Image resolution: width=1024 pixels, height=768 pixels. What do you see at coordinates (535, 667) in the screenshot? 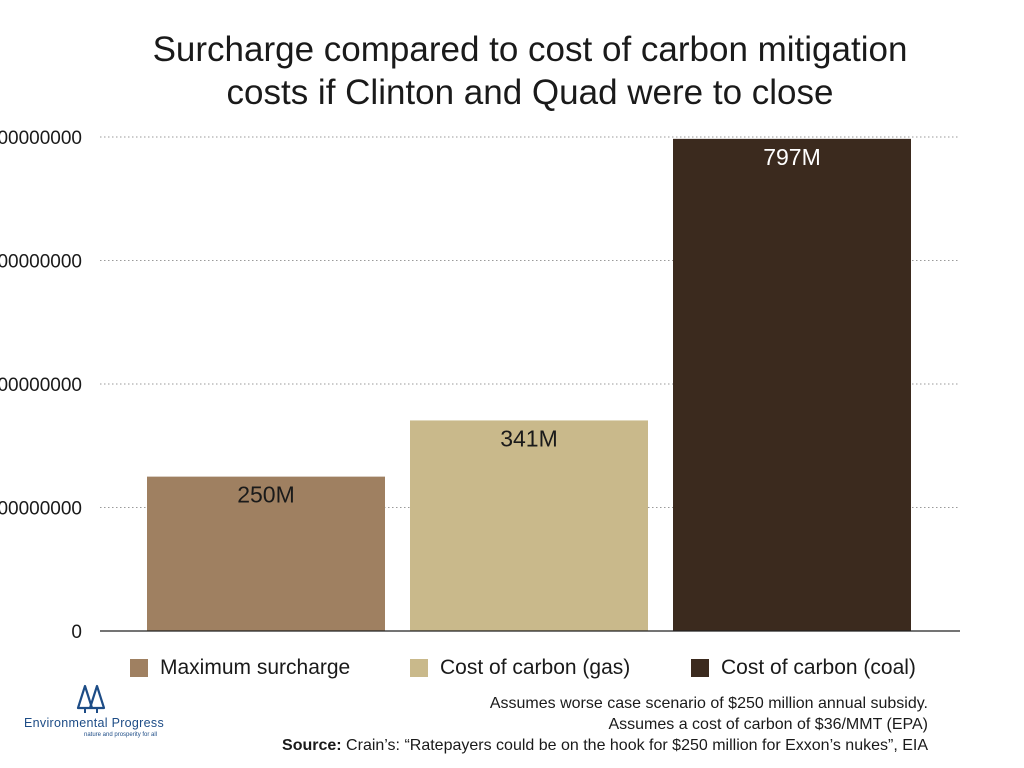
I see `legend-label-cost-of-carbon-gas: Cost of carbon (gas)` at bounding box center [535, 667].